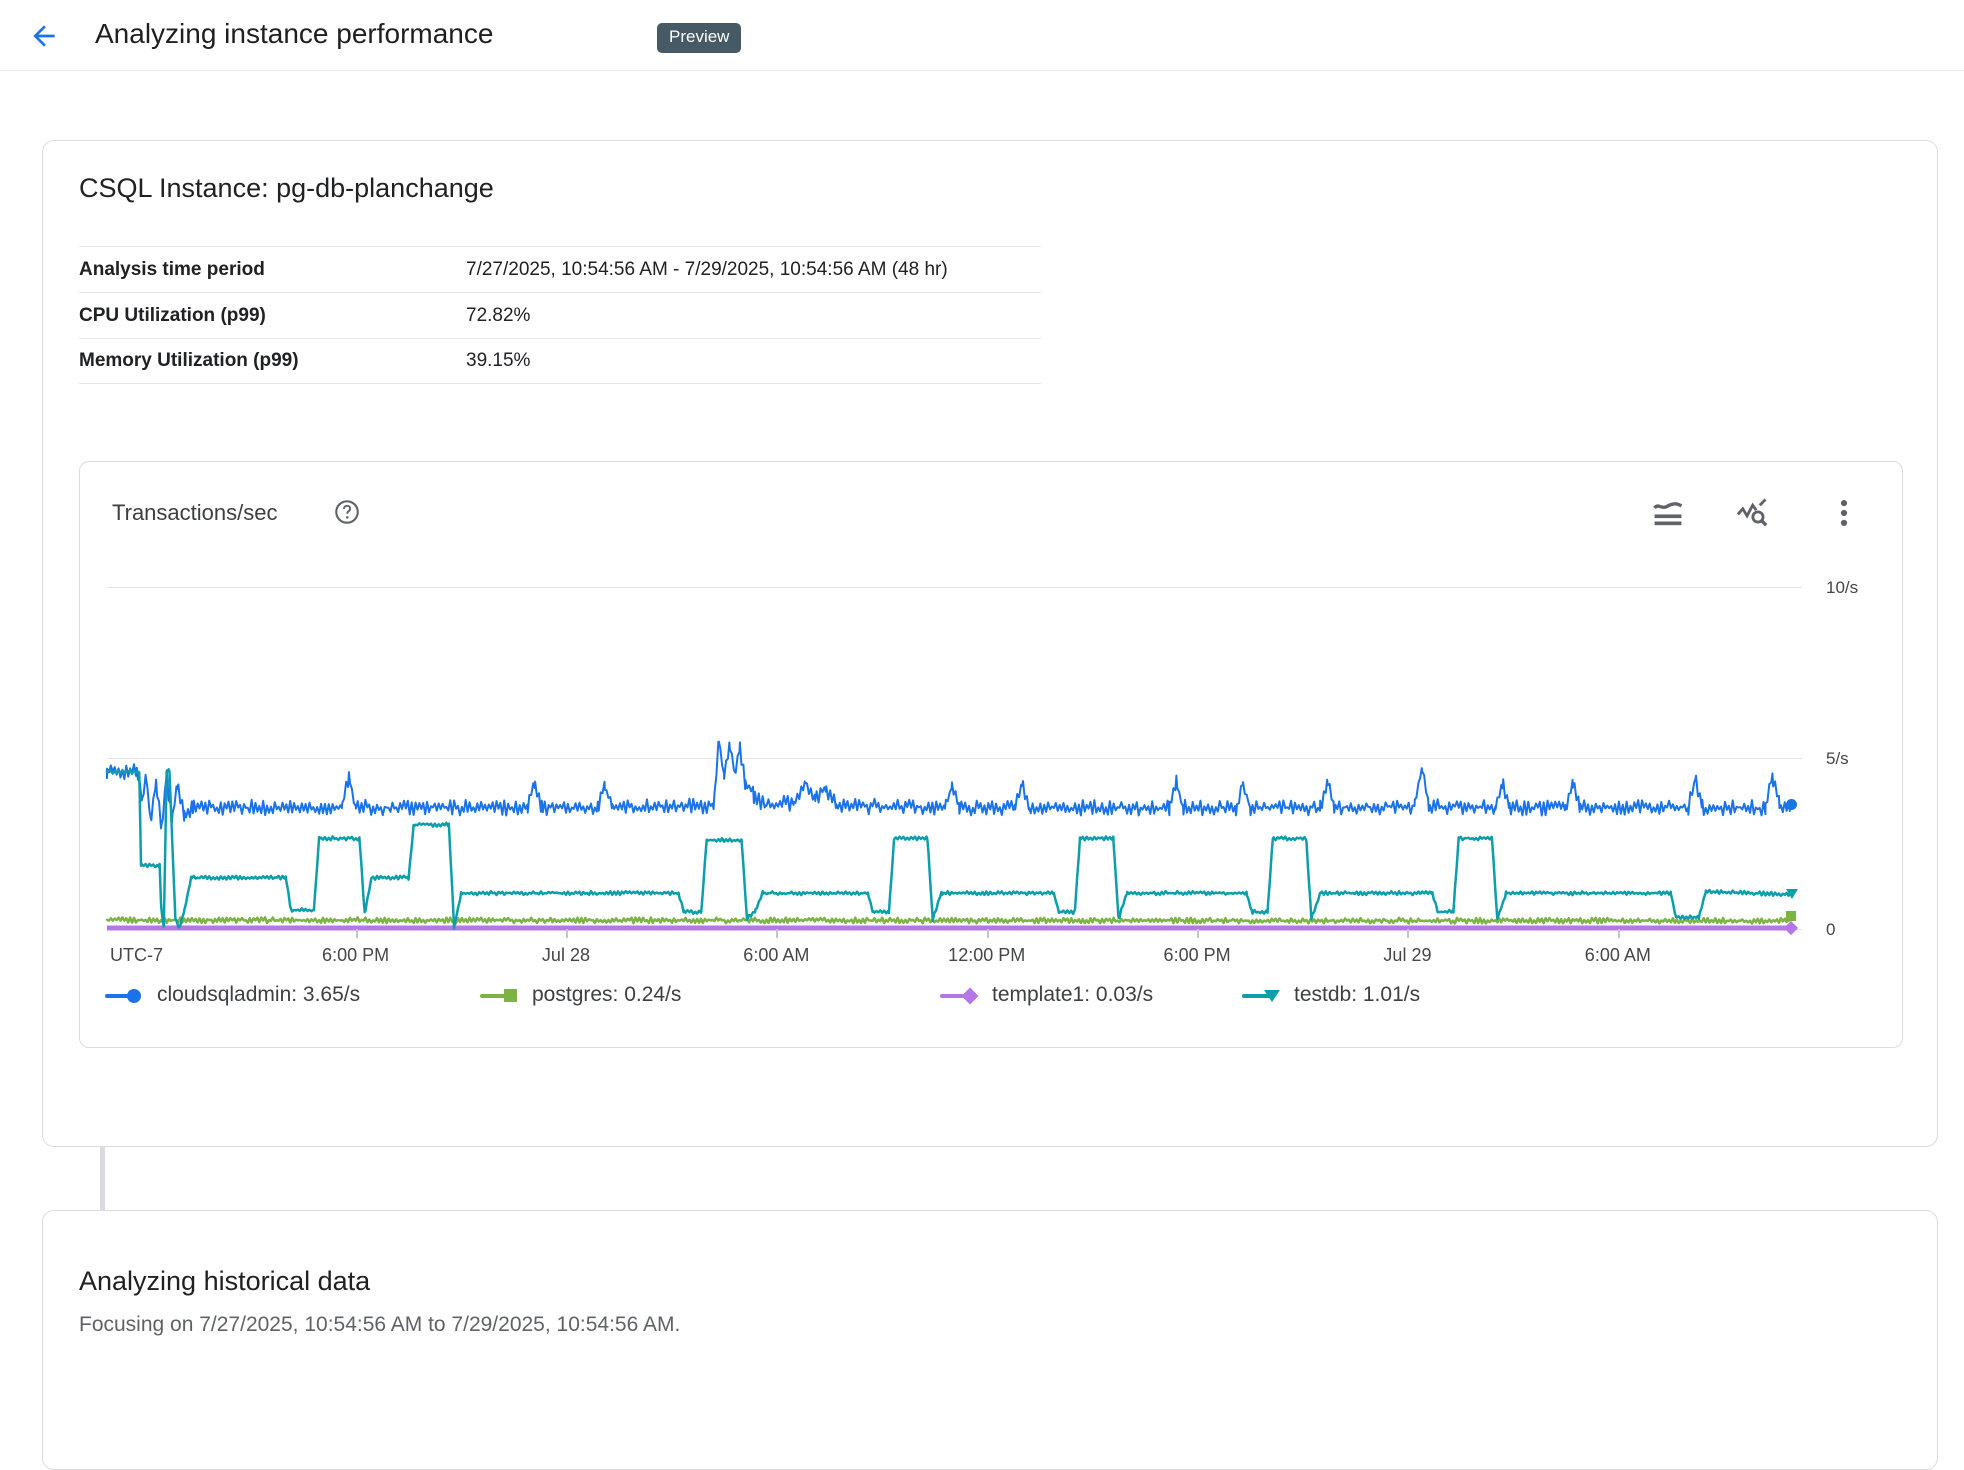 The height and width of the screenshot is (1470, 1964). What do you see at coordinates (500, 995) in the screenshot?
I see `legend-marker-square` at bounding box center [500, 995].